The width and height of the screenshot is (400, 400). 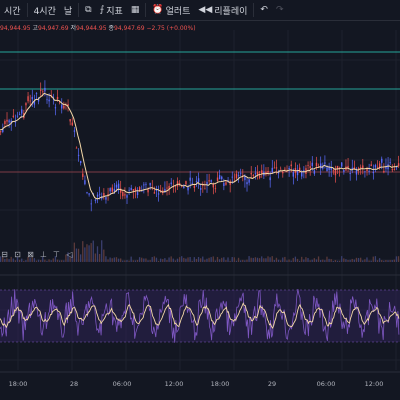 I want to click on compare-button: ⧉, so click(x=88, y=10).